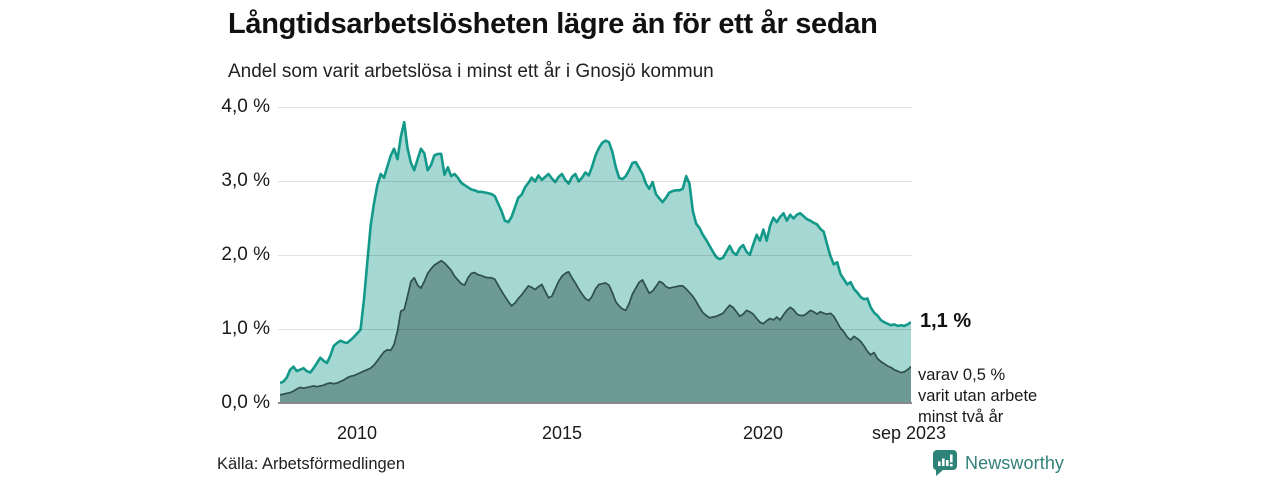  Describe the element at coordinates (245, 402) in the screenshot. I see `y-tick-label: 0,0 %` at that location.